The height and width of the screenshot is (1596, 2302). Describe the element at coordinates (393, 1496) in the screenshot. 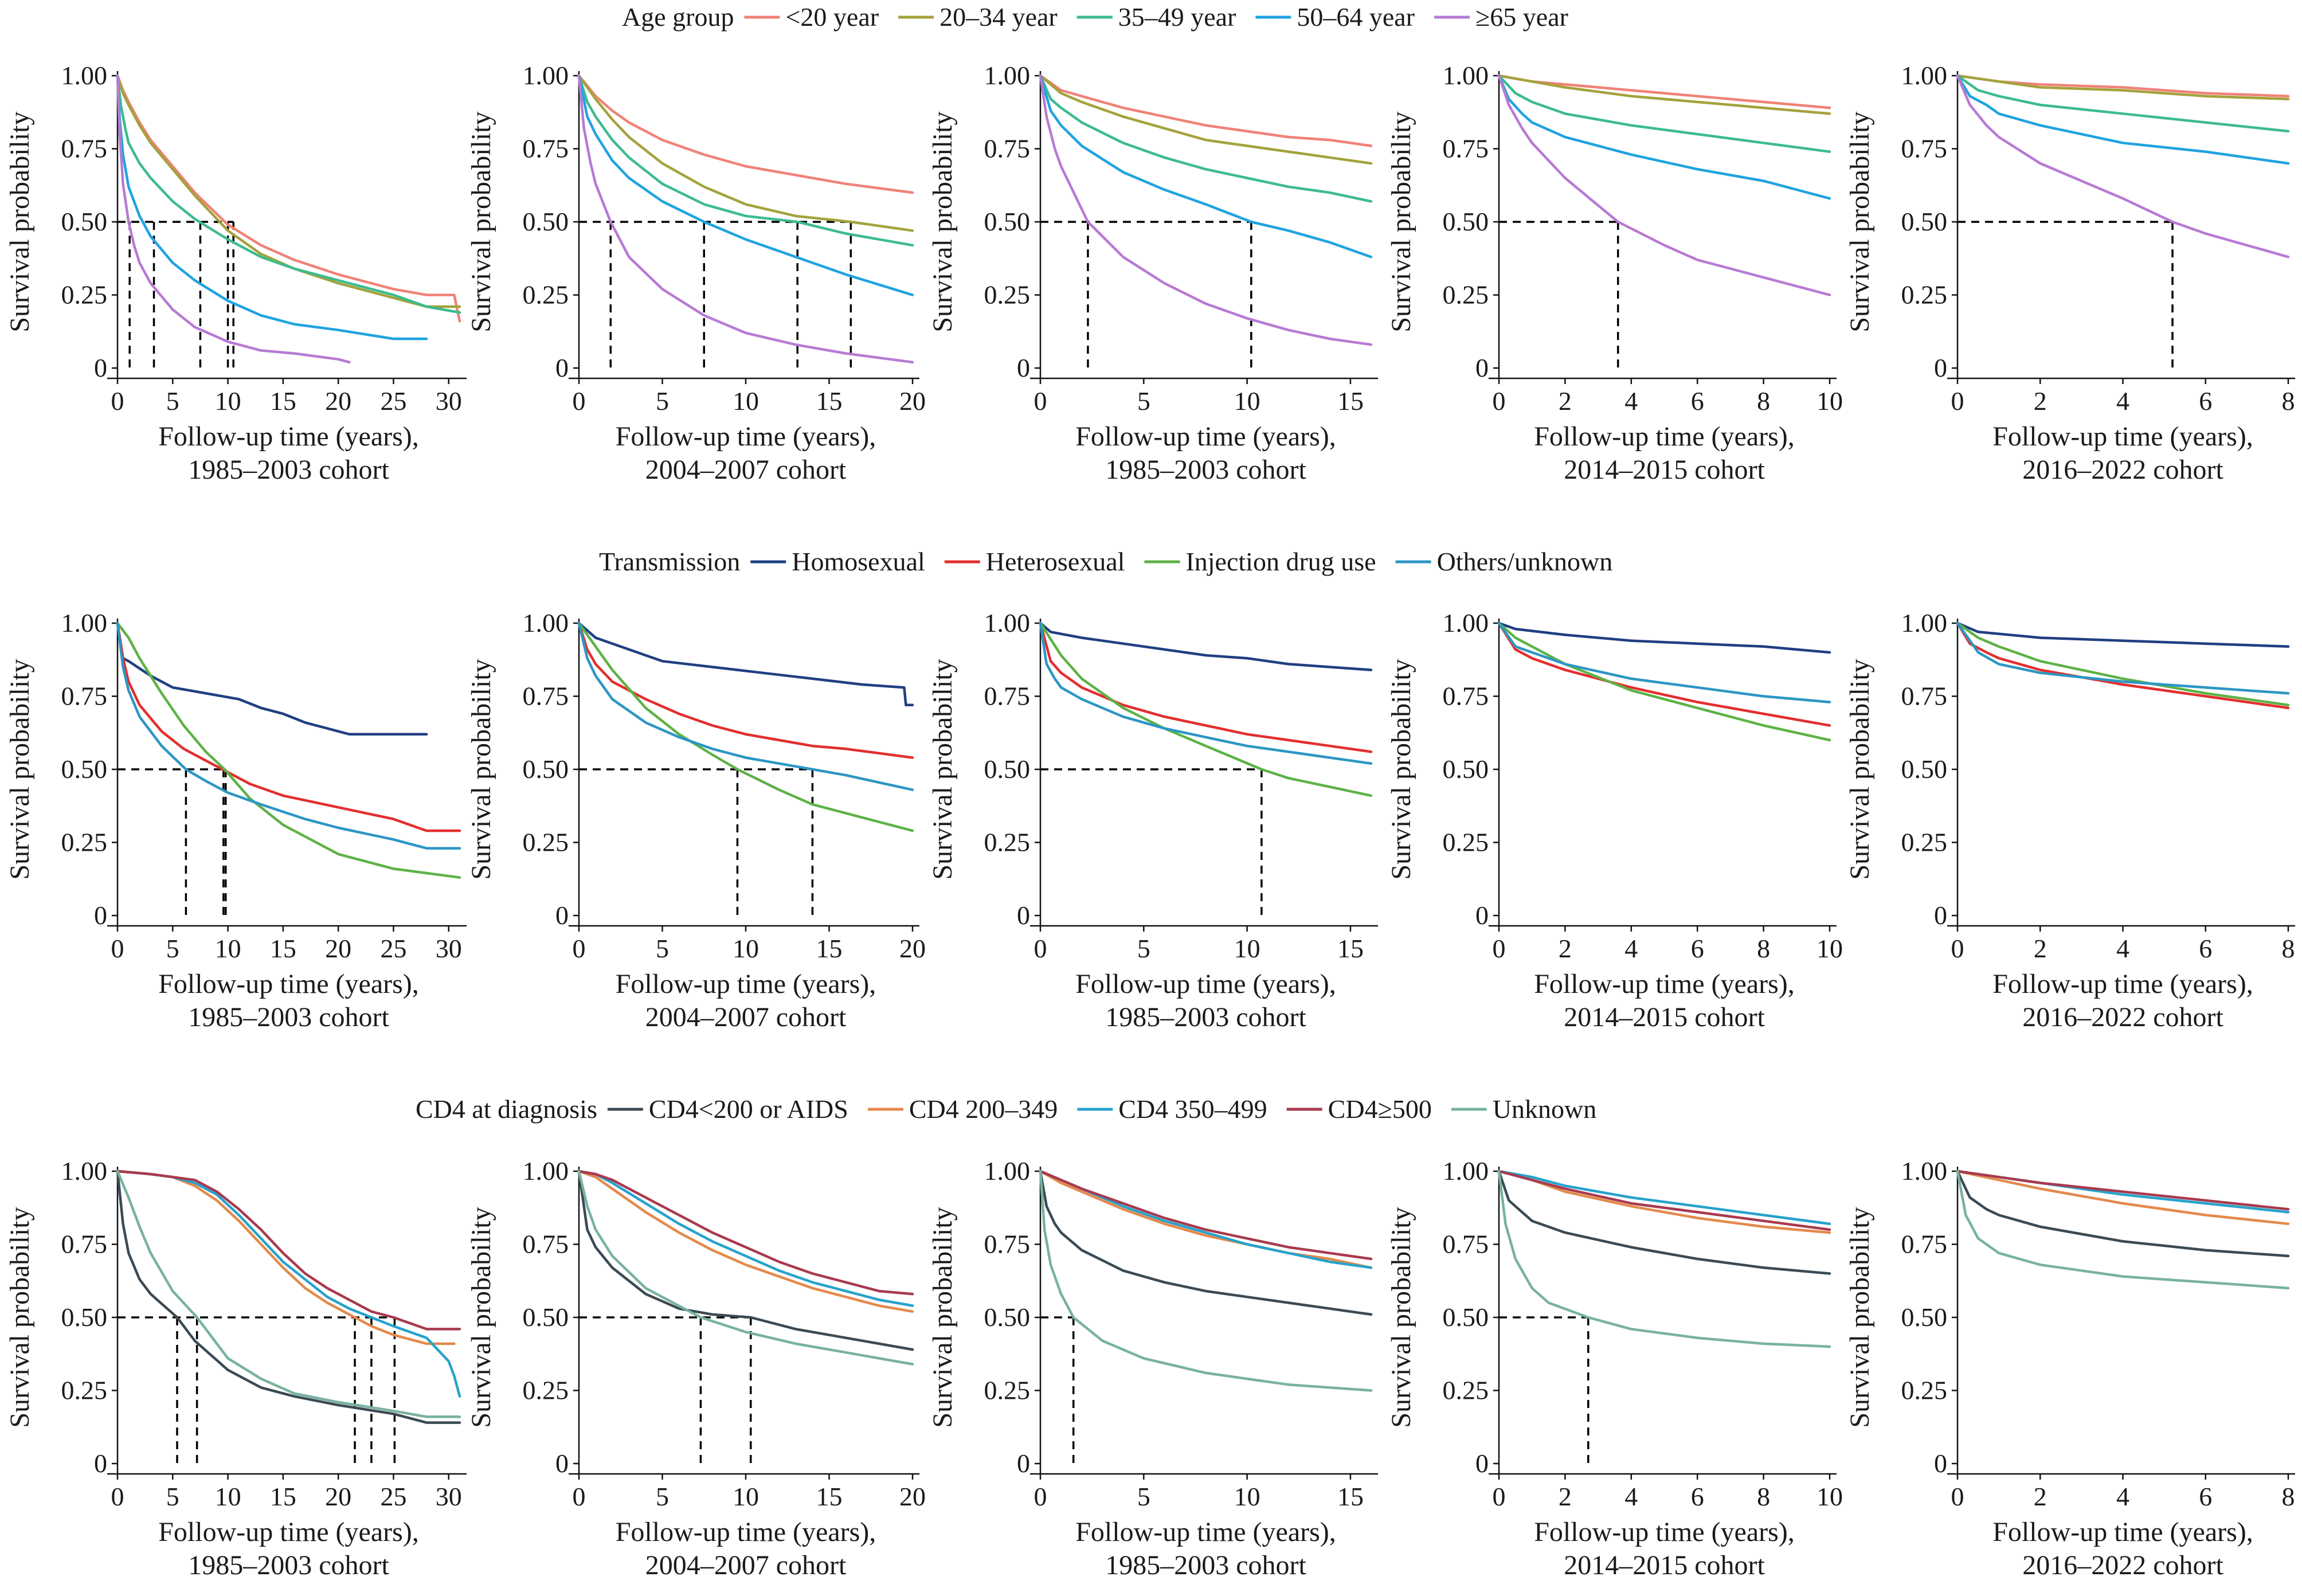

I see `x-tick-label: 25` at that location.